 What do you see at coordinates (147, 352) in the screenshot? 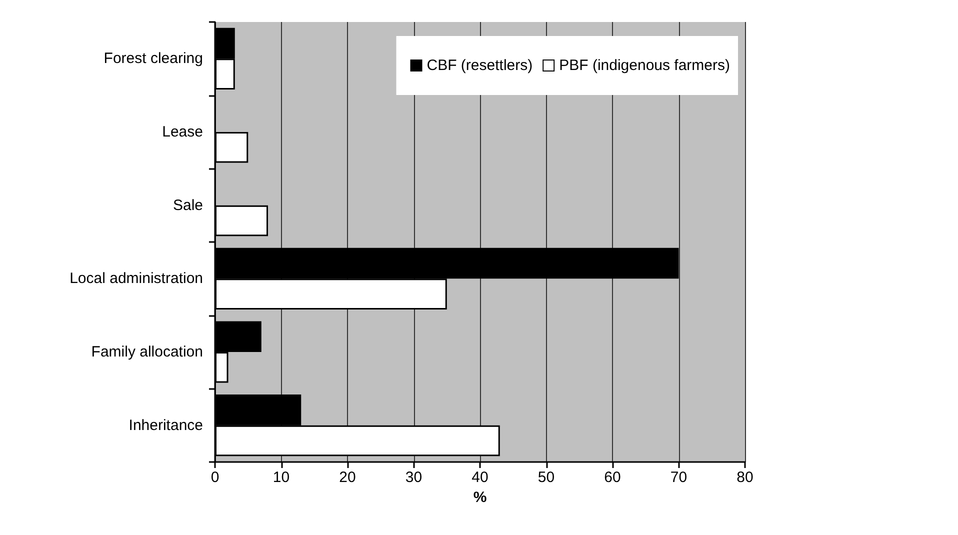
I see `y-tick-label: Family allocation` at bounding box center [147, 352].